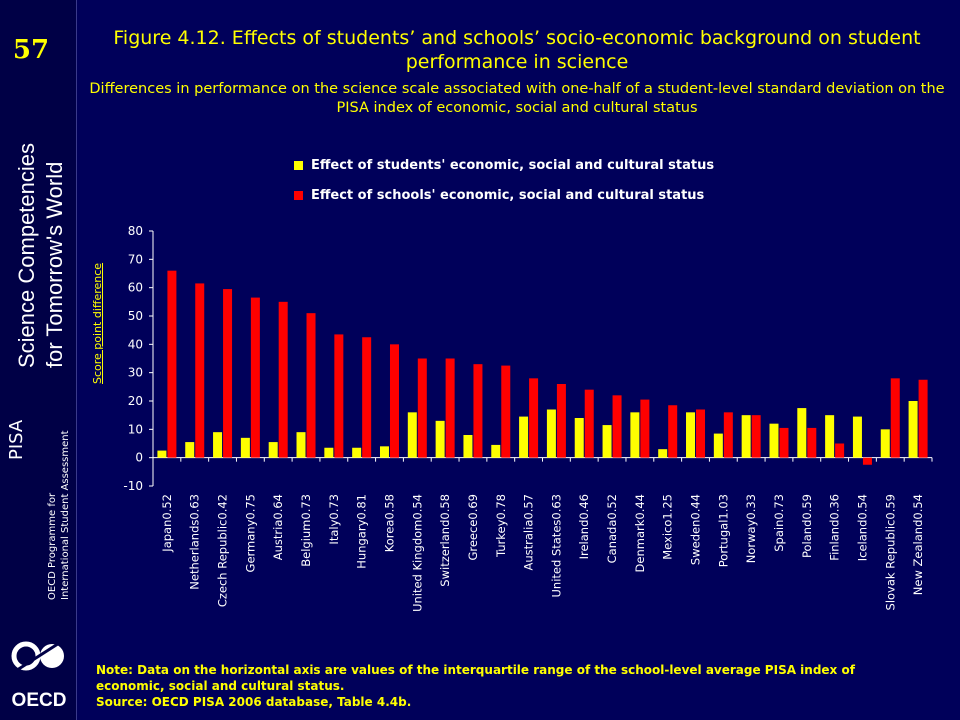  Describe the element at coordinates (835, 527) in the screenshot. I see `x-tick-label: Finland0.36` at that location.